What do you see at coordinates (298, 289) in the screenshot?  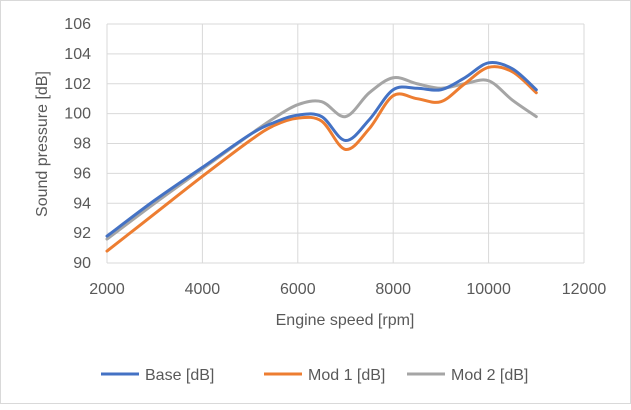 I see `x-tick-label: 6000` at bounding box center [298, 289].